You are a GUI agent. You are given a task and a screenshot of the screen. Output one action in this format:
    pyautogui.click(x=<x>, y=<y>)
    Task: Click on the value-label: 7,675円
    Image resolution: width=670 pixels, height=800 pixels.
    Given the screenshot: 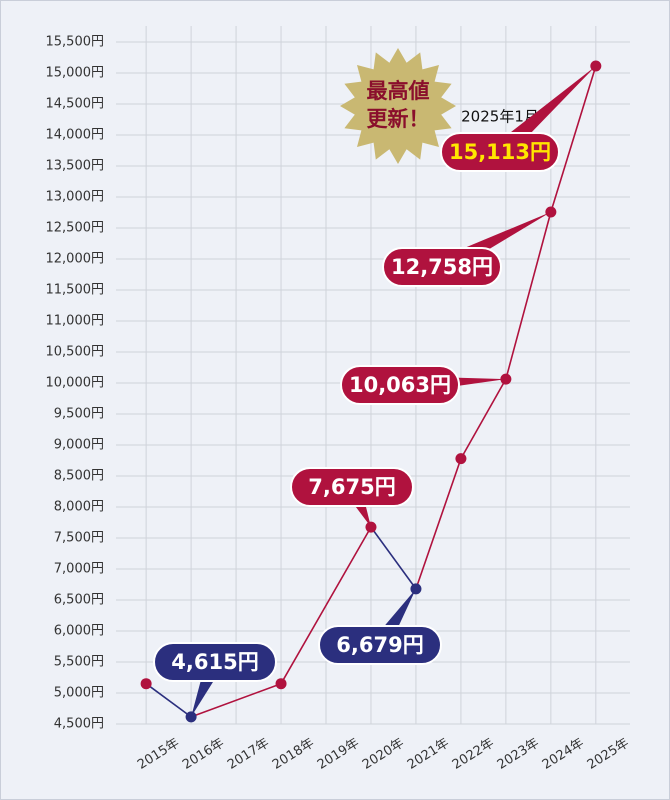 What is the action you would take?
    pyautogui.click(x=351, y=487)
    